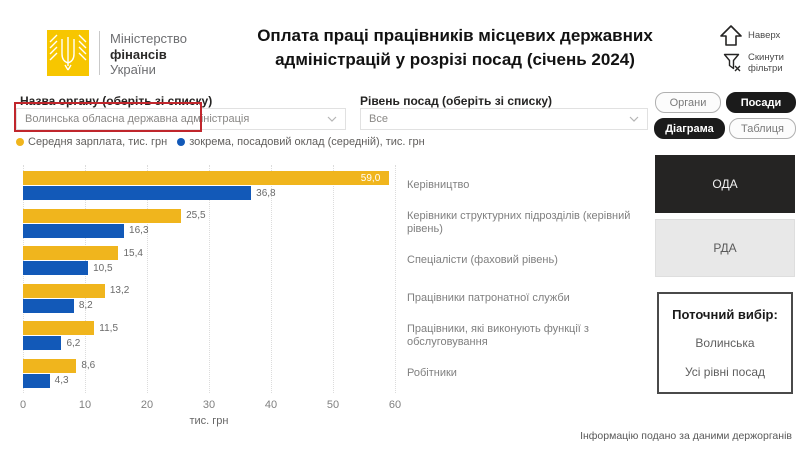 Image resolution: width=800 pixels, height=452 pixels. I want to click on bar-value-label: 13,2, so click(119, 291).